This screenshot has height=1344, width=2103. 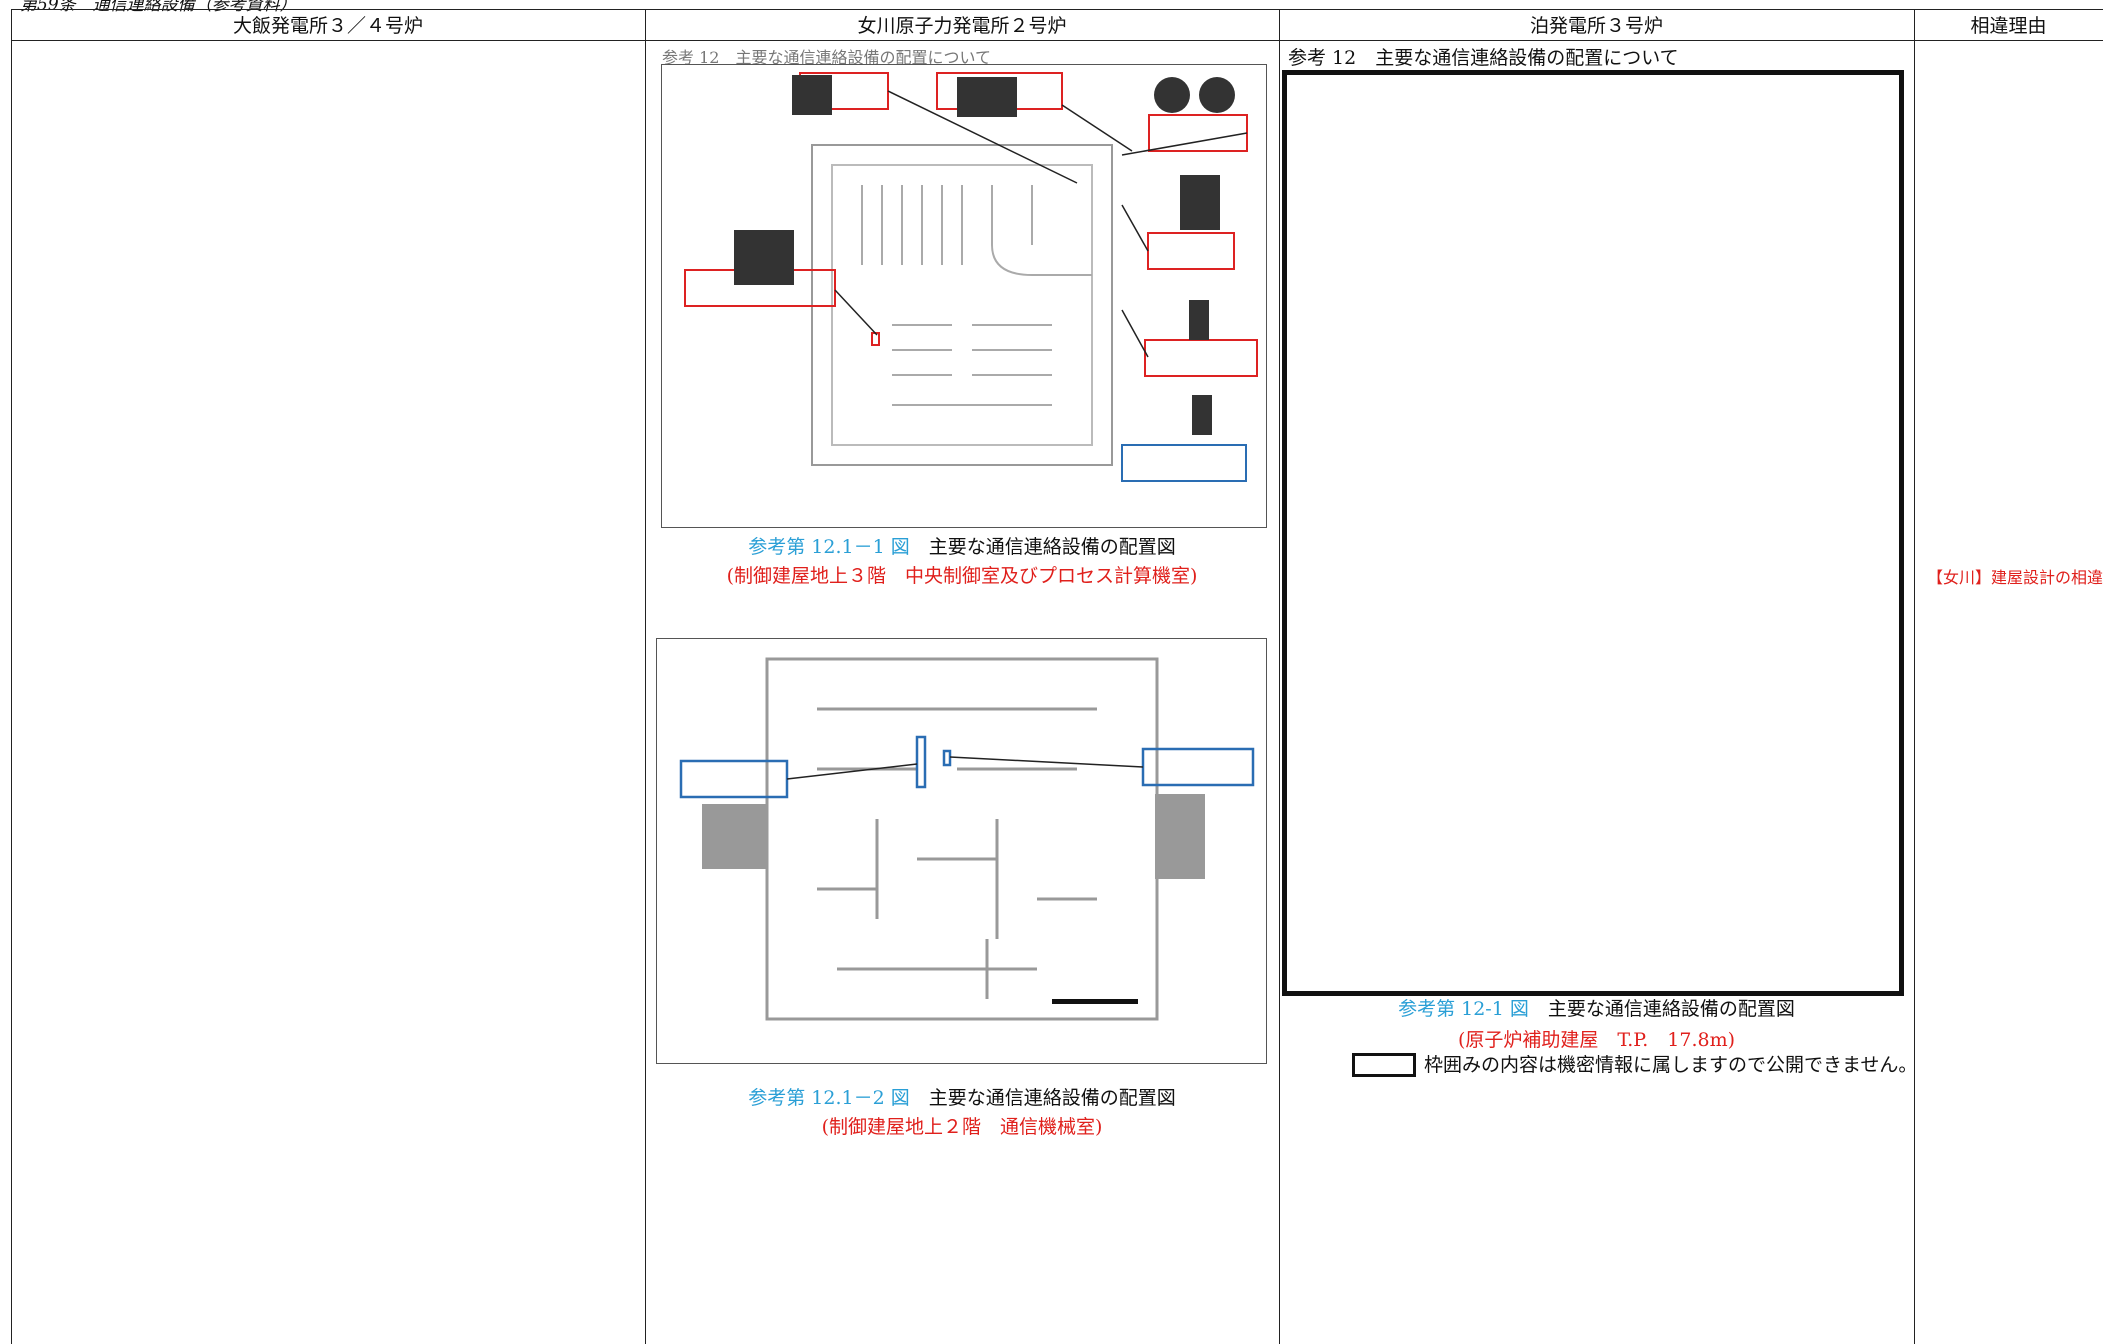 I want to click on column-header: 大飯発電所３／４号炉, so click(x=327, y=26).